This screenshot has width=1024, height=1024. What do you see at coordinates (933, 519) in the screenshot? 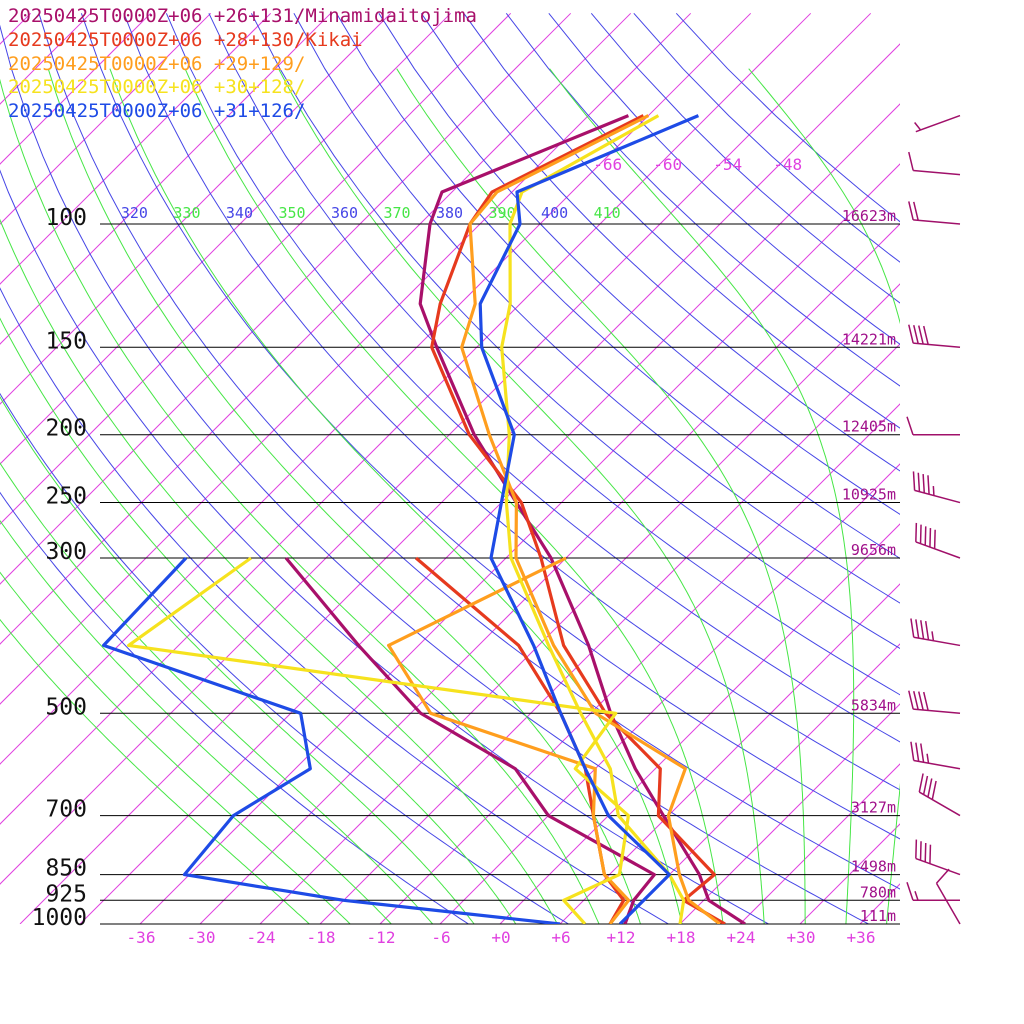
I see `wind-barbs` at bounding box center [933, 519].